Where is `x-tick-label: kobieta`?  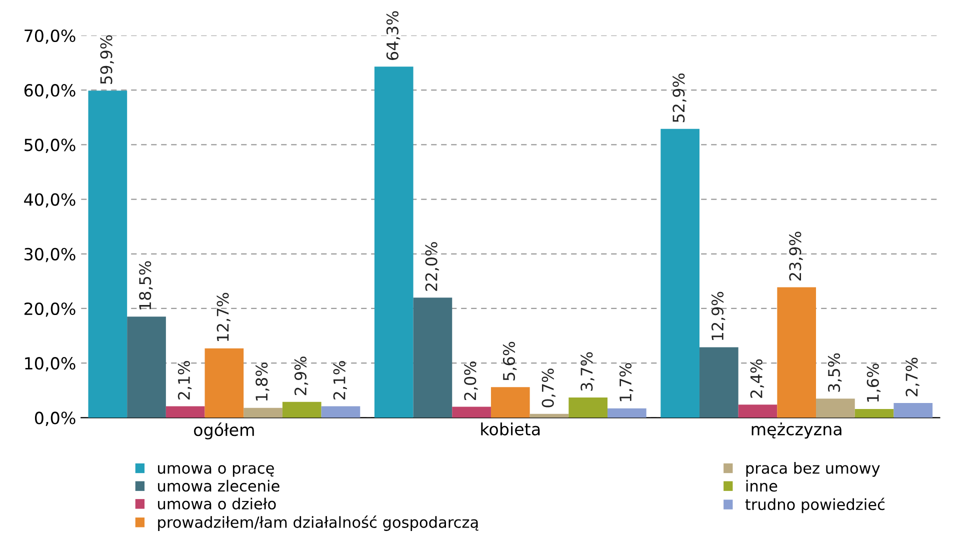
x-tick-label: kobieta is located at coordinates (510, 429).